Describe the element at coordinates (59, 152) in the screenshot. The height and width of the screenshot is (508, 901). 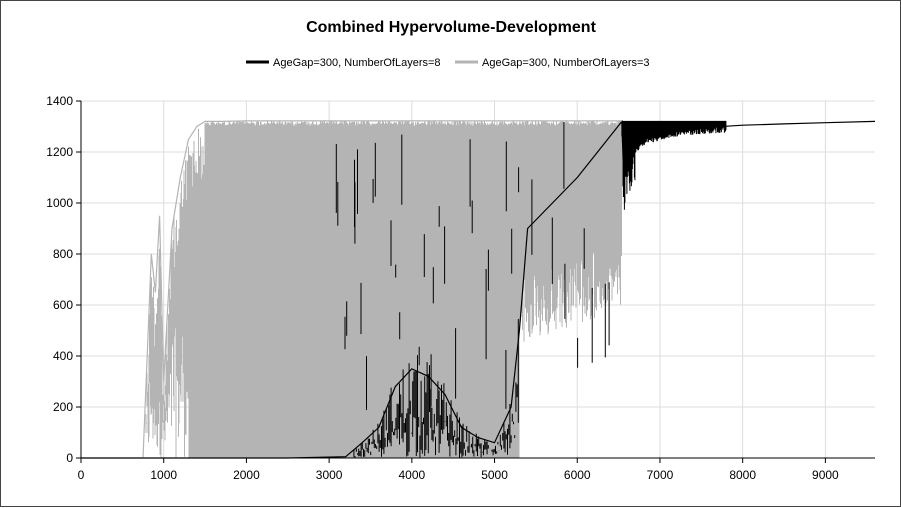
I see `y-tick-label: 1200` at that location.